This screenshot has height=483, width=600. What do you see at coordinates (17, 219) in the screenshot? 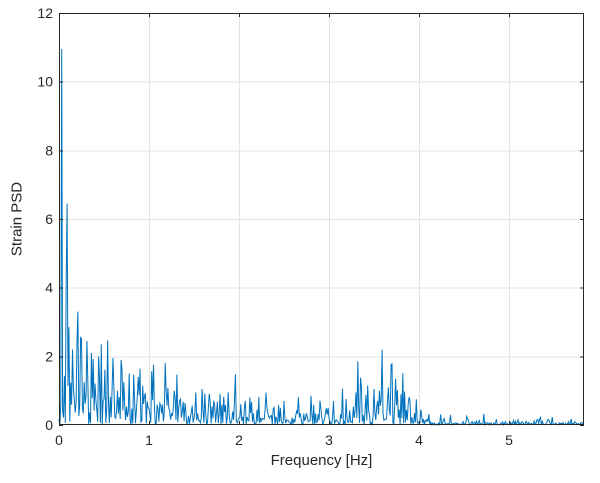
I see `y-axis-label: Strain PSD` at bounding box center [17, 219].